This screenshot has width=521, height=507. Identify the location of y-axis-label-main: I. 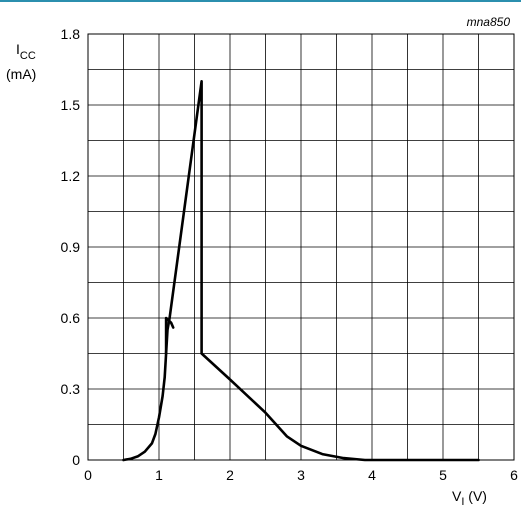
(18, 49).